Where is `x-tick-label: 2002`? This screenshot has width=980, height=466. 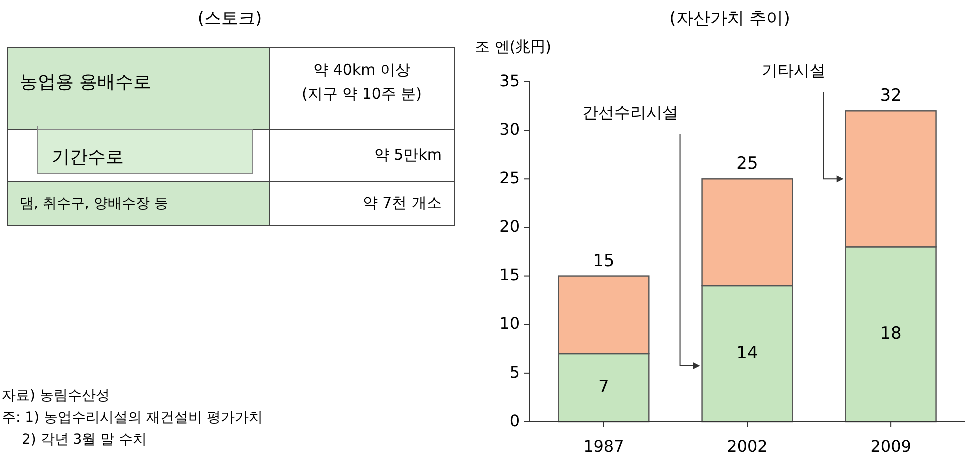 x-tick-label: 2002 is located at coordinates (747, 446).